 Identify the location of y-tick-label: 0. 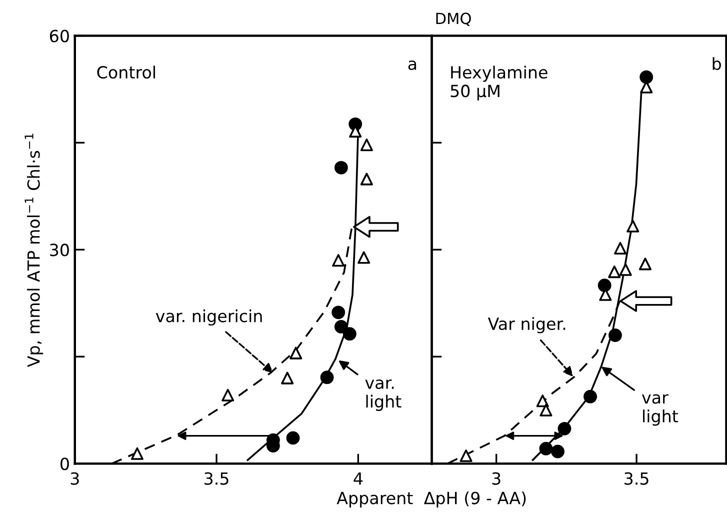
(64, 464).